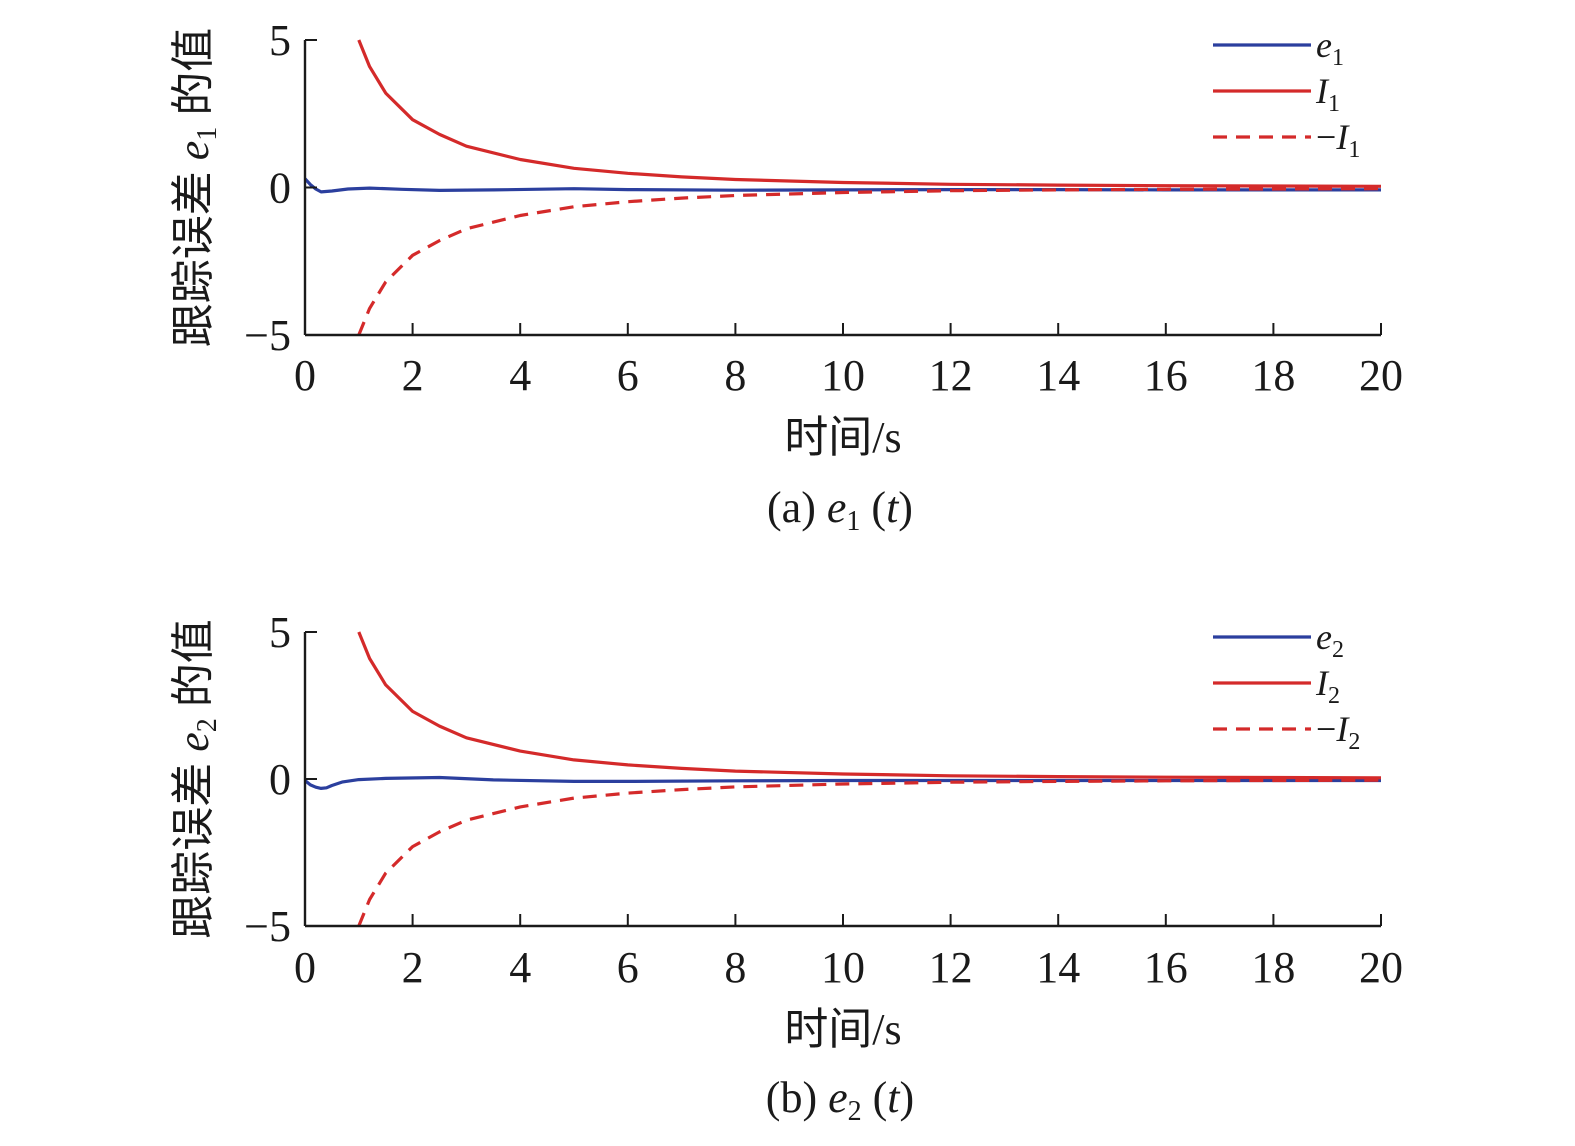 The width and height of the screenshot is (1575, 1146). I want to click on legend-label-e1: e1, so click(1330, 48).